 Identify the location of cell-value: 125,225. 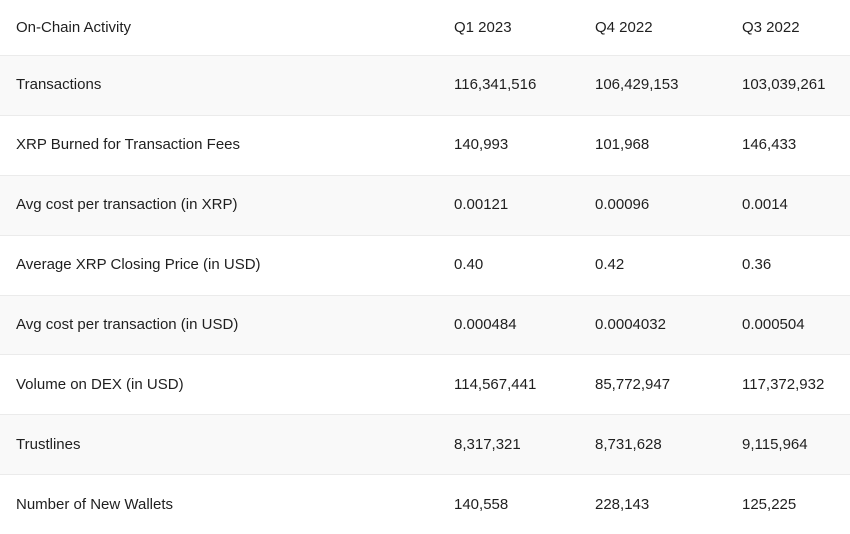
(769, 504).